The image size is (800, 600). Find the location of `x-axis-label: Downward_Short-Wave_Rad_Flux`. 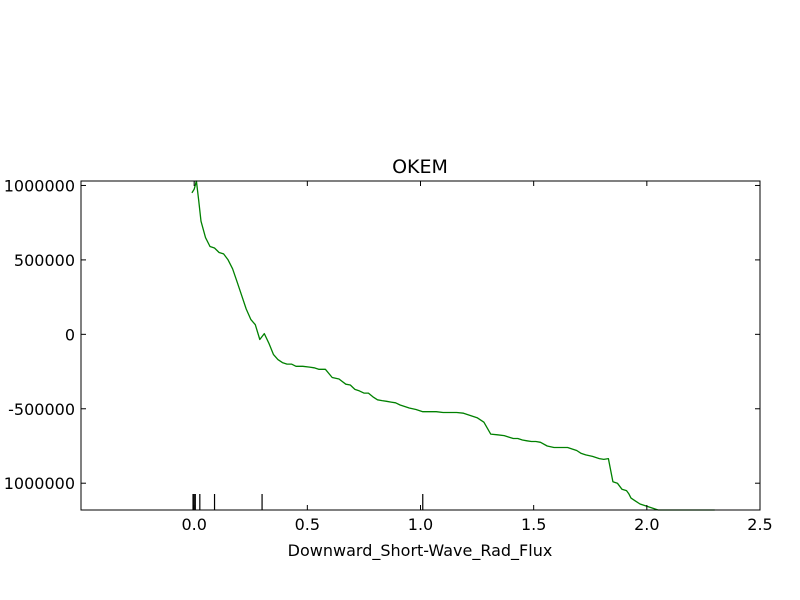

x-axis-label: Downward_Short-Wave_Rad_Flux is located at coordinates (420, 551).